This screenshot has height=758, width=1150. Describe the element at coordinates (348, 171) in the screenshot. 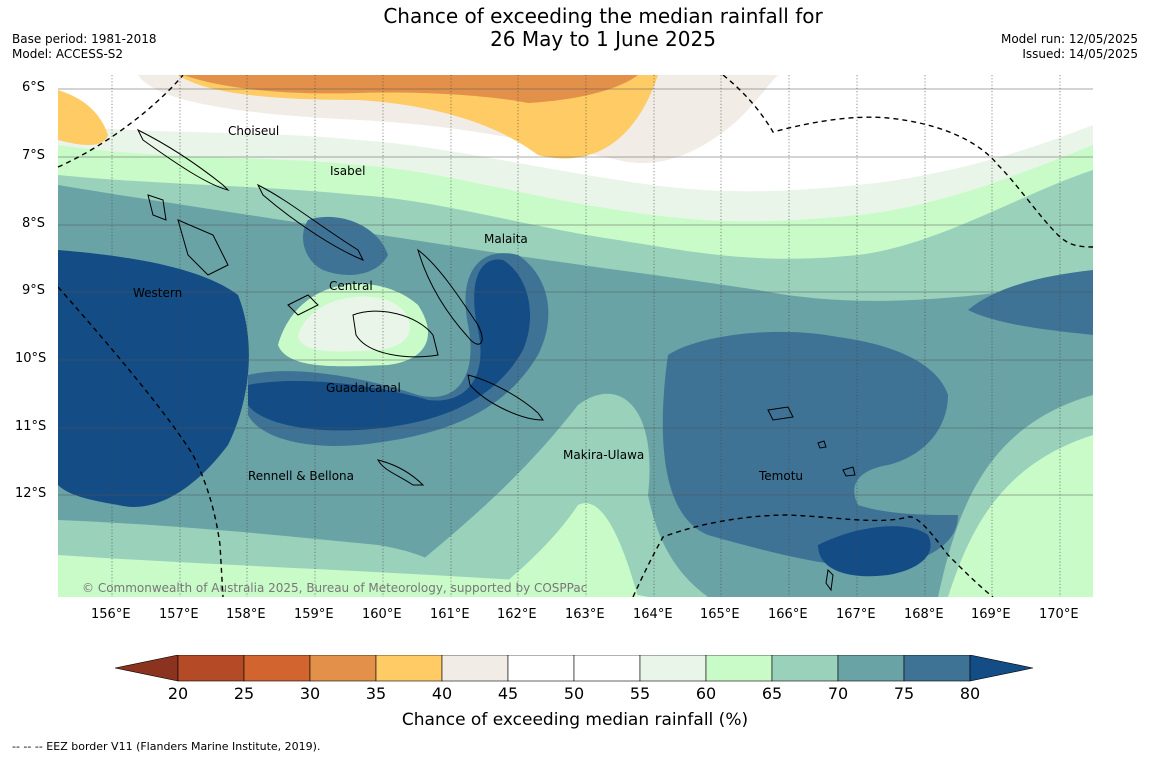

I see `place-label-isabel: Isabel` at that location.